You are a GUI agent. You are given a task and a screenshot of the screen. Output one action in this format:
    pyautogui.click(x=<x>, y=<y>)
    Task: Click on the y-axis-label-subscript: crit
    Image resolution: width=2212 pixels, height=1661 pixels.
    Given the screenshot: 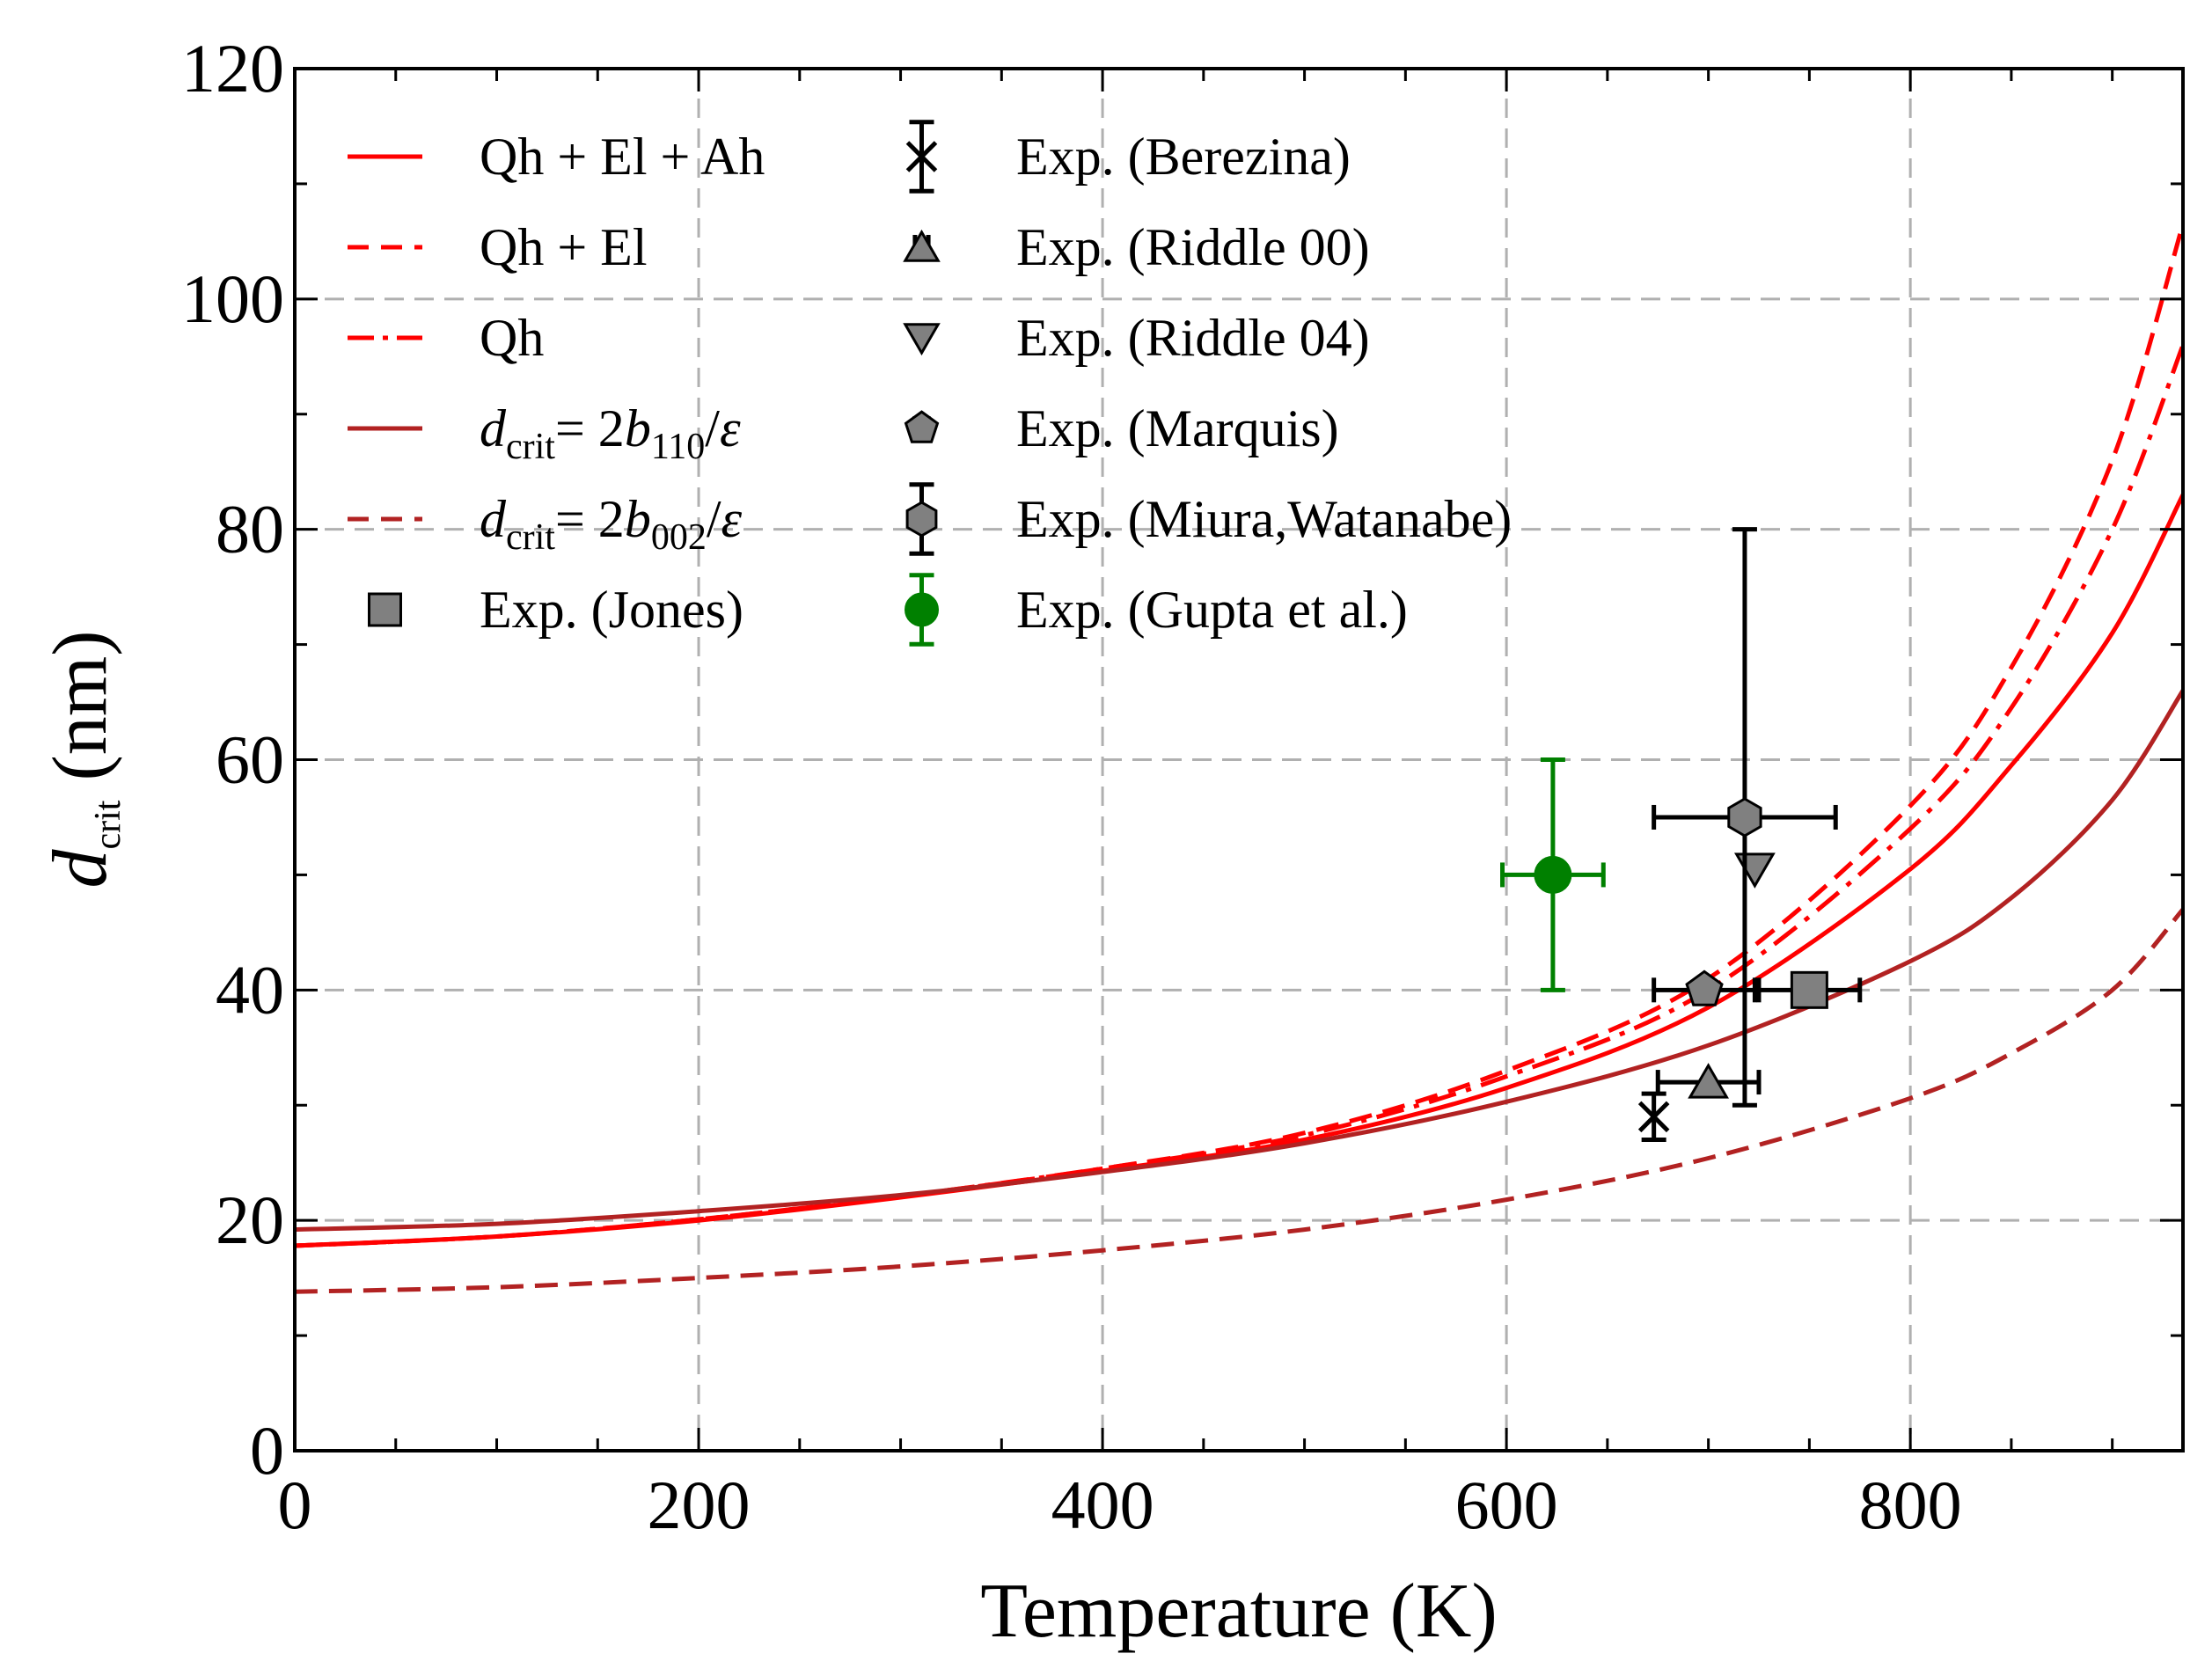 What is the action you would take?
    pyautogui.click(x=108, y=824)
    